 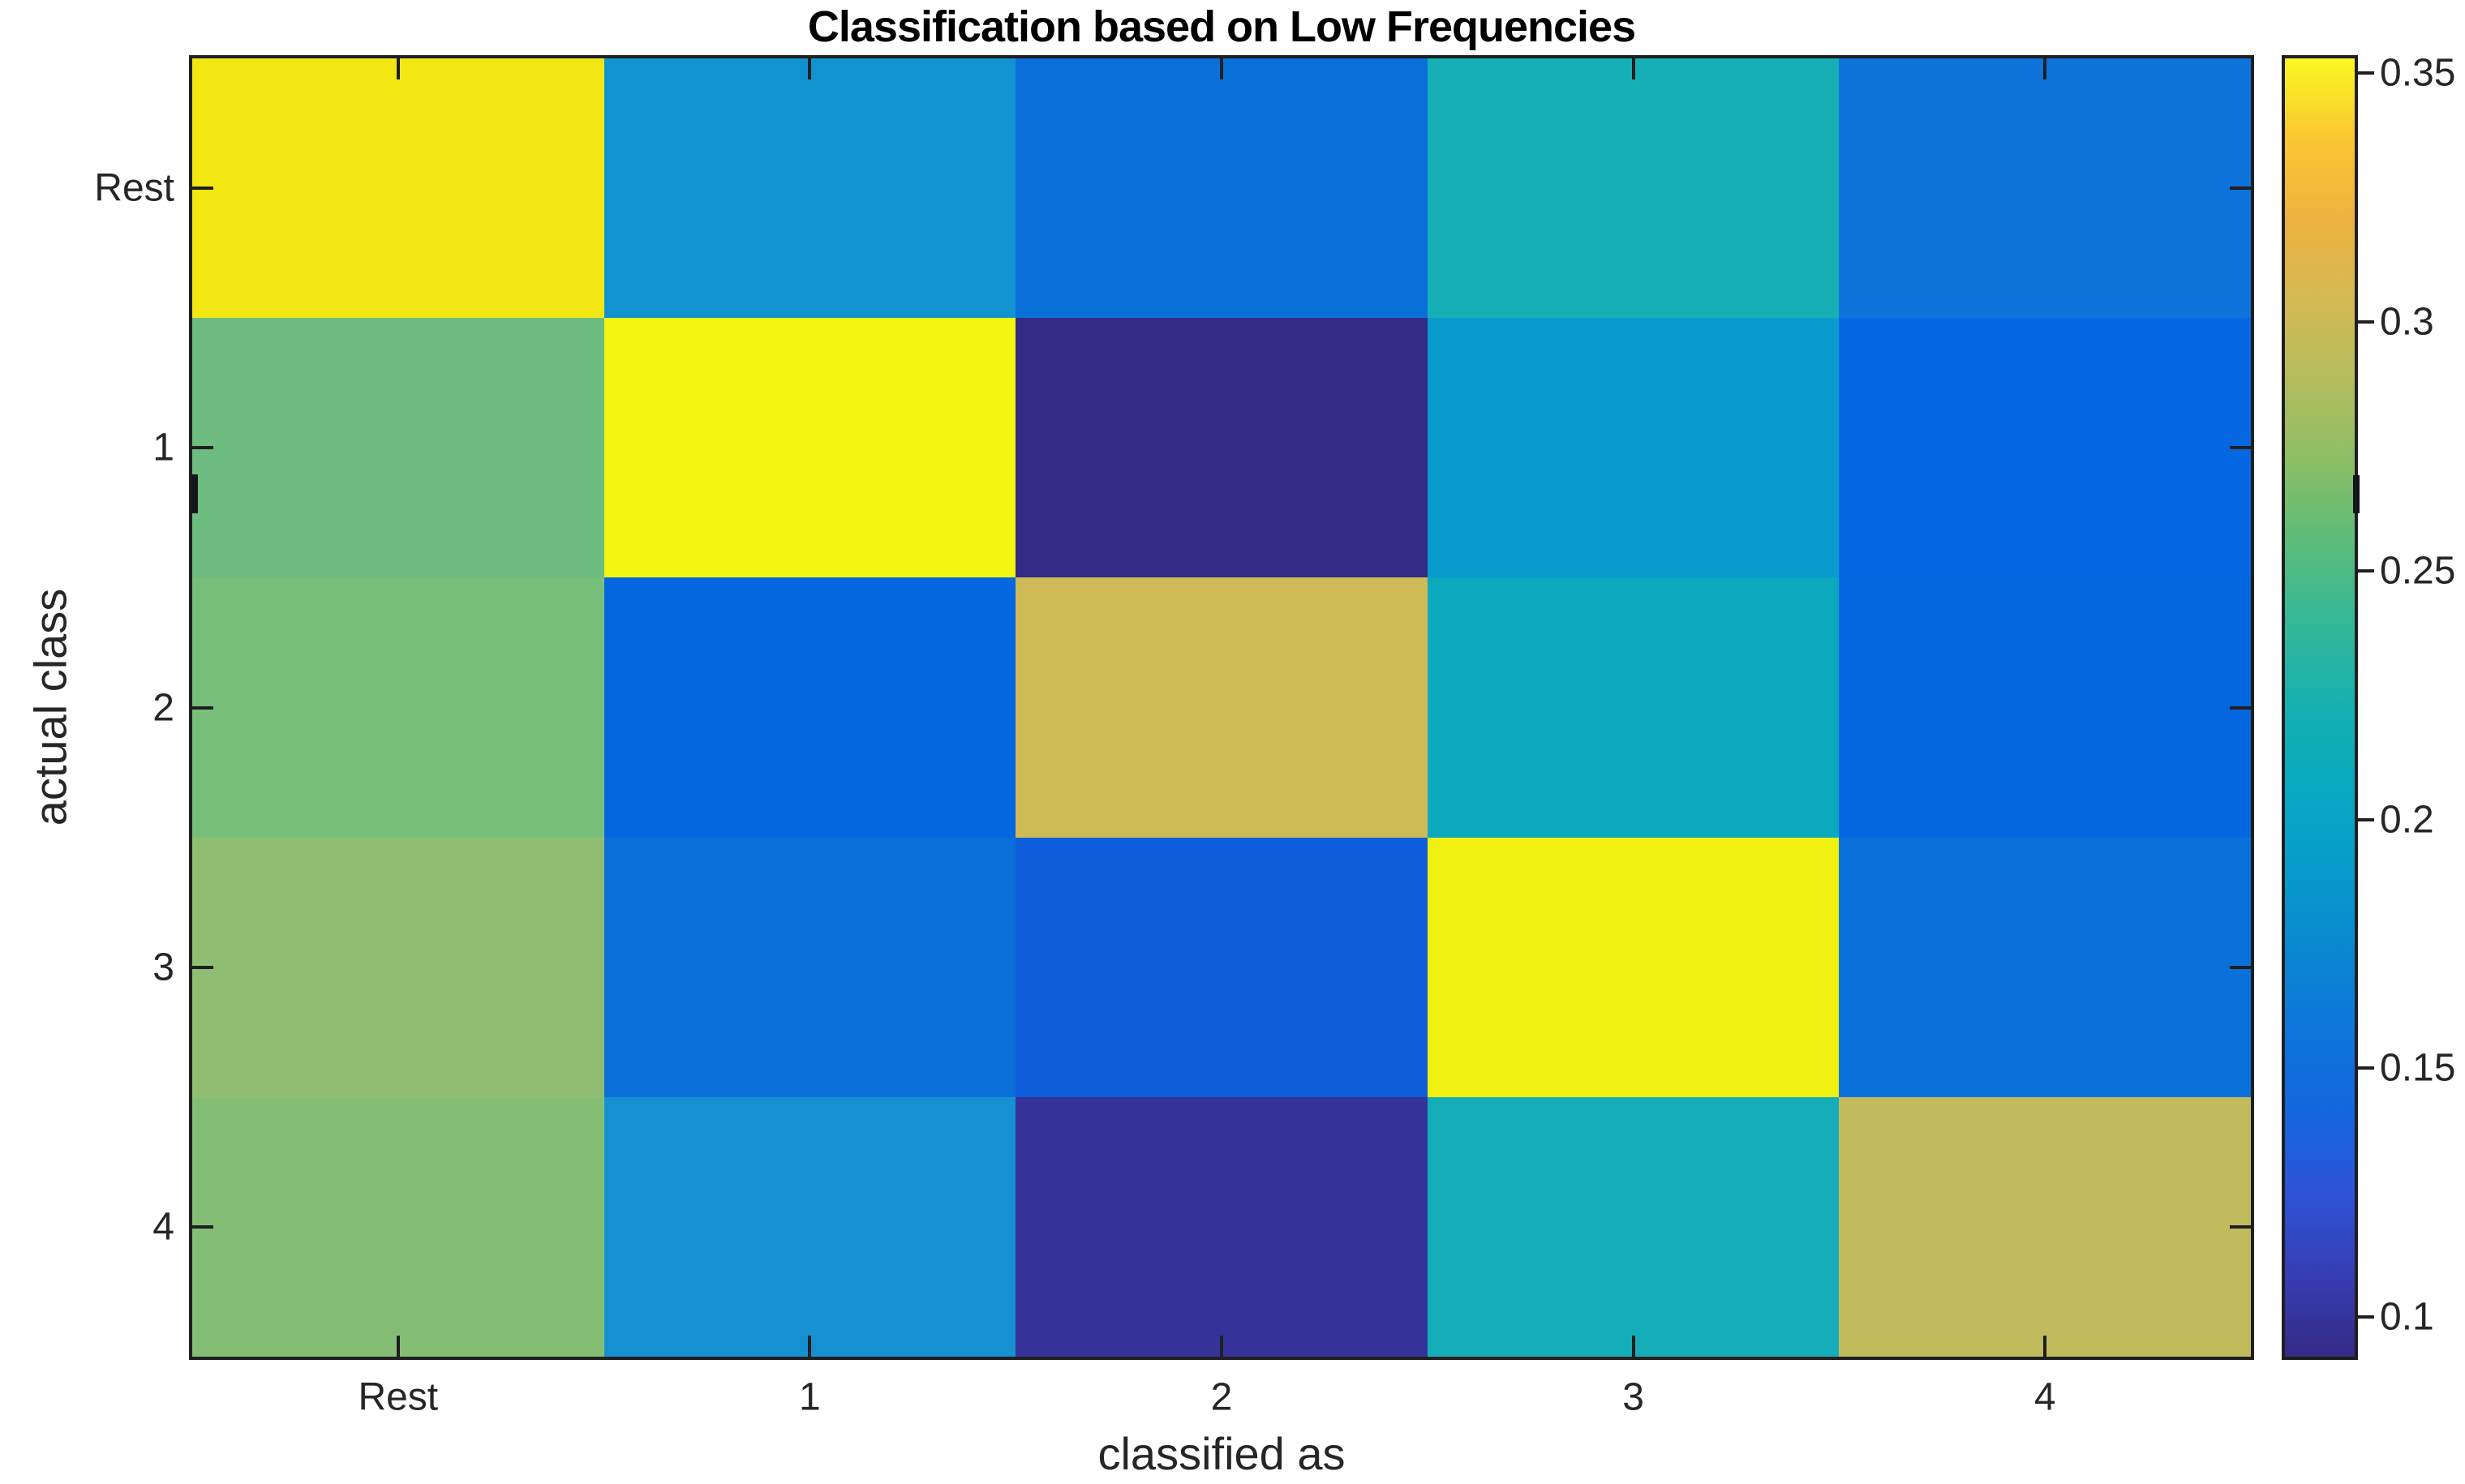 What do you see at coordinates (2044, 1397) in the screenshot?
I see `x-tick-label: 4` at bounding box center [2044, 1397].